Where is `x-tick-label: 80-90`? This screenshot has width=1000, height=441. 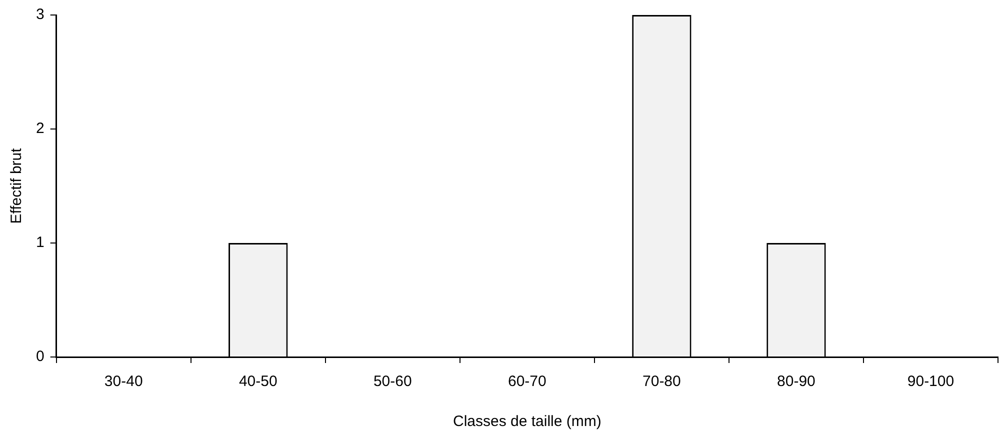 x-tick-label: 80-90 is located at coordinates (796, 381).